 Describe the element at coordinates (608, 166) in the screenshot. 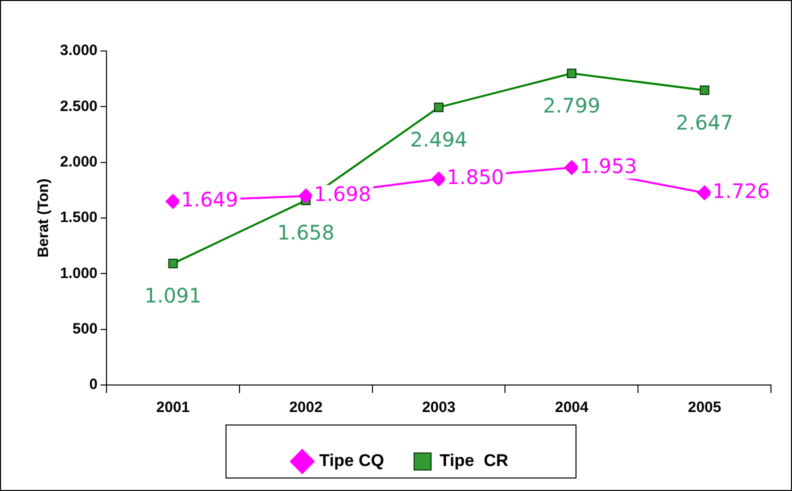

I see `data-label: 1.953` at that location.